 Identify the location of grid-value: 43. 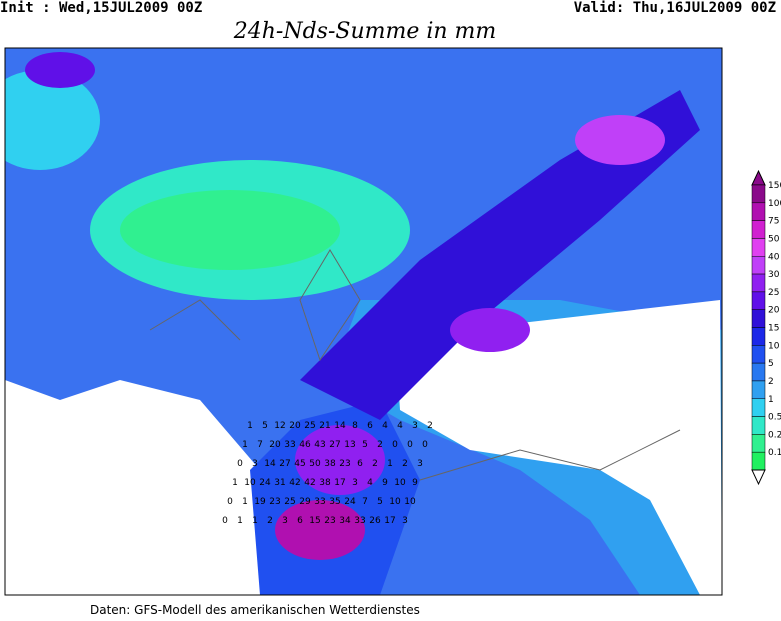
(319, 445).